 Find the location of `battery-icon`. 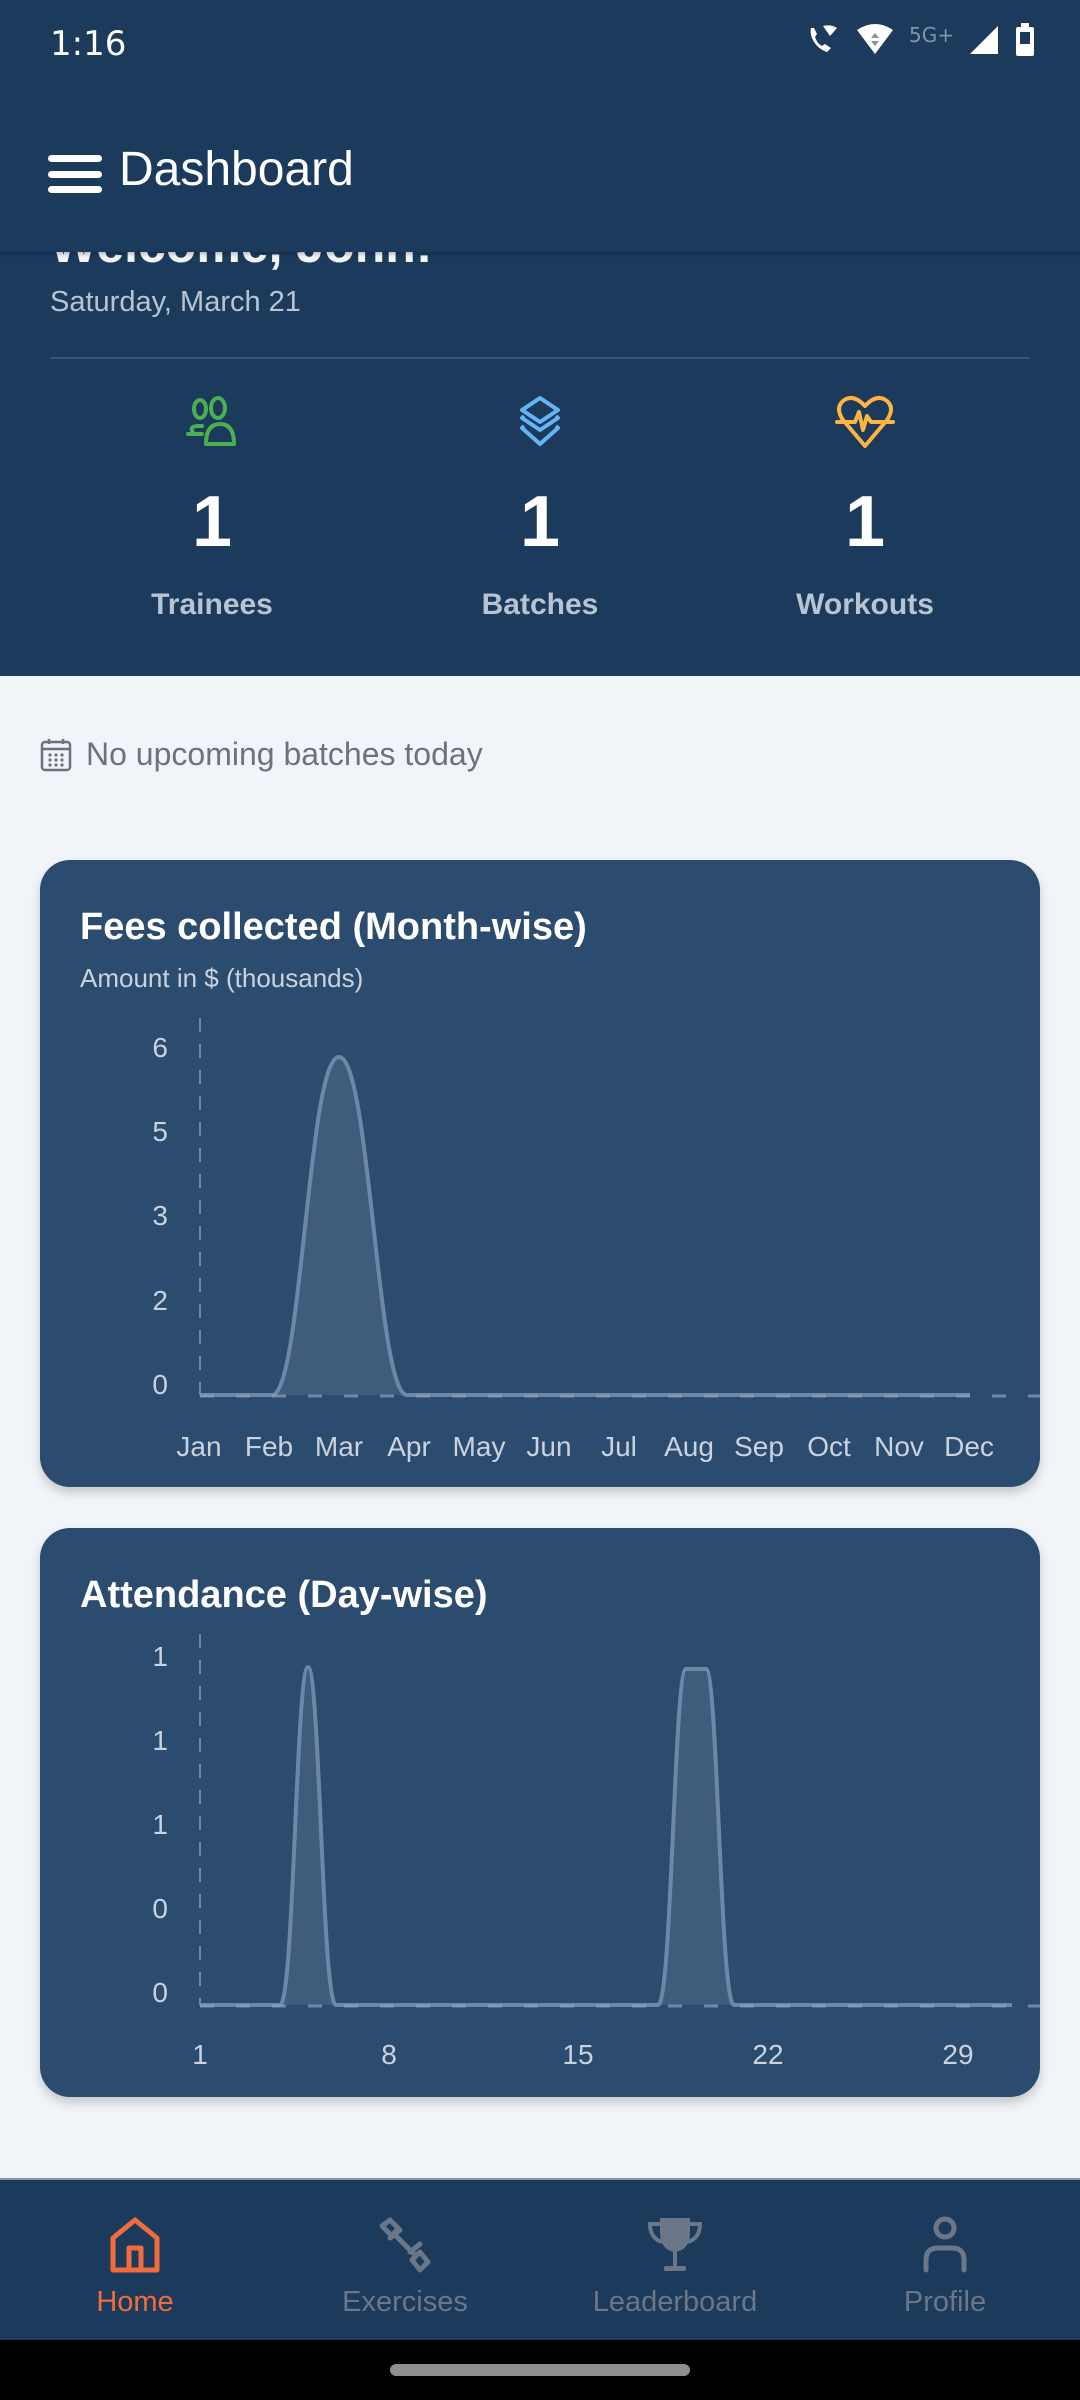

battery-icon is located at coordinates (1025, 39).